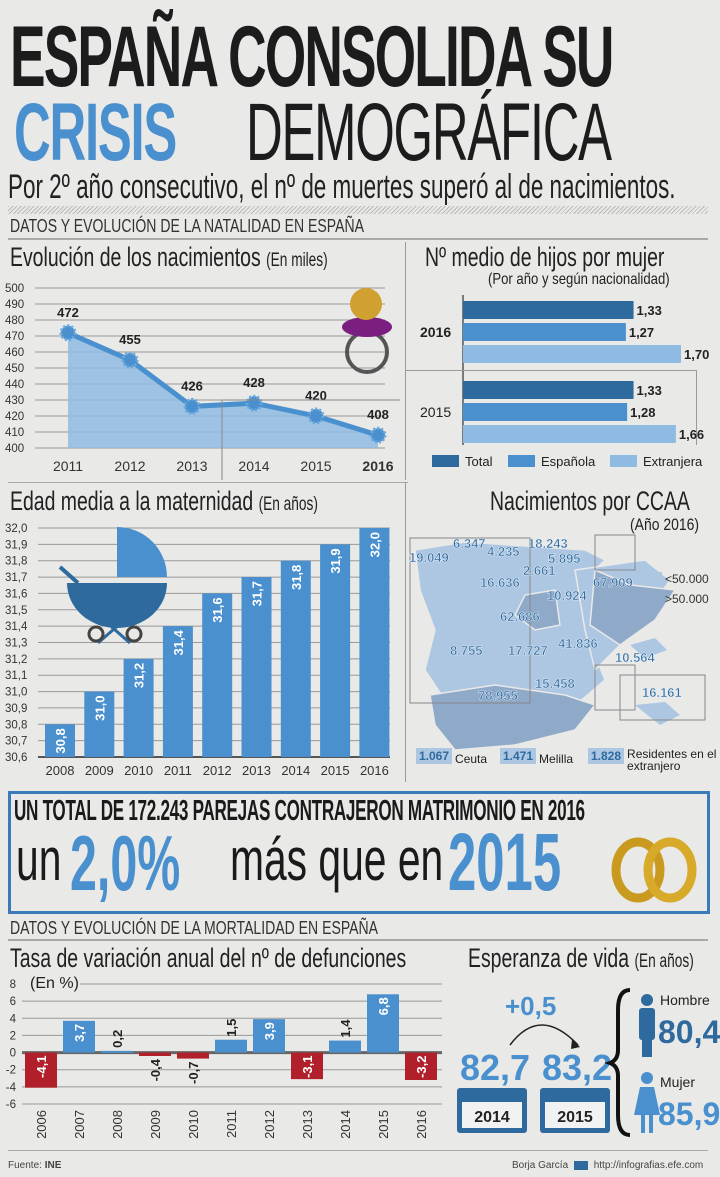  I want to click on x-tick-label: 2008, so click(117, 1124).